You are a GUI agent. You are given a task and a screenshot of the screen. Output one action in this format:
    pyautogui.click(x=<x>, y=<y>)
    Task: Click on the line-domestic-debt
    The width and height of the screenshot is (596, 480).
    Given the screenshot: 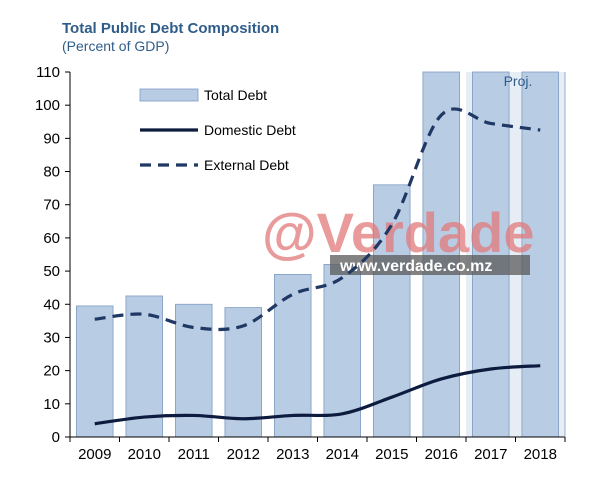 What is the action you would take?
    pyautogui.click(x=317, y=395)
    